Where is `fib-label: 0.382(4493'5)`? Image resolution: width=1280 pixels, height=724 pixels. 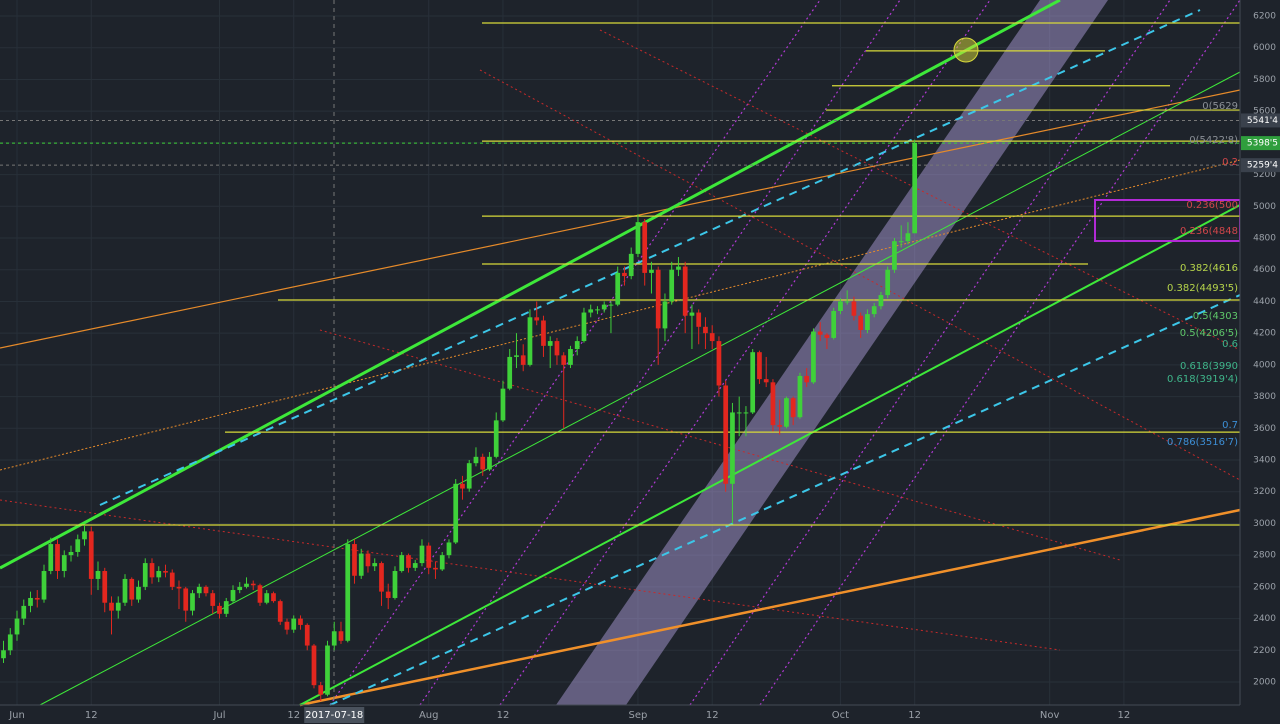
fib-label: 0.382(4493'5) is located at coordinates (1202, 288).